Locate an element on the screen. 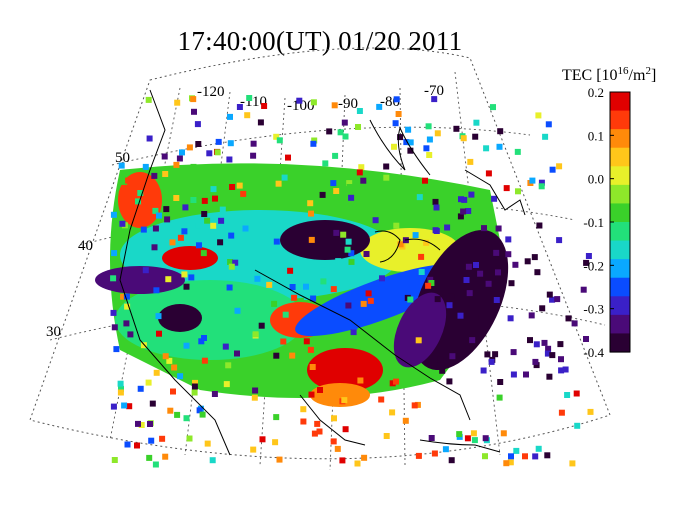  tec-blob-purple-west is located at coordinates (140, 280).